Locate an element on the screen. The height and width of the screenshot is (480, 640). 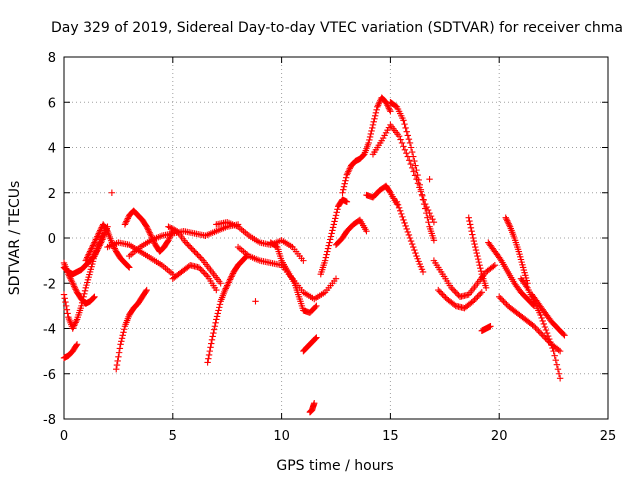
y-tick-label: 8 is located at coordinates (52, 58).